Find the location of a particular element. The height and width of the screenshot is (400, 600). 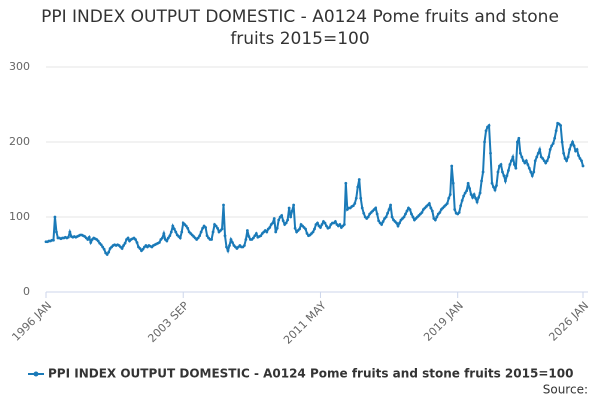

x-tick-label: 2003 SEP is located at coordinates (168, 322).